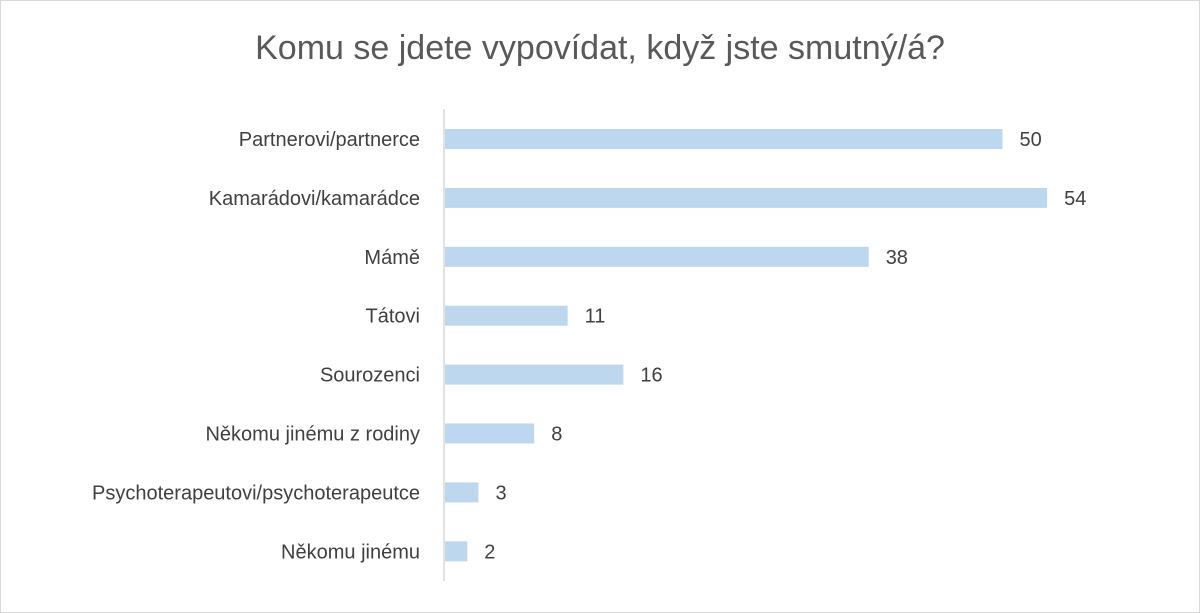  Describe the element at coordinates (595, 317) in the screenshot. I see `value-label-3: 11` at that location.